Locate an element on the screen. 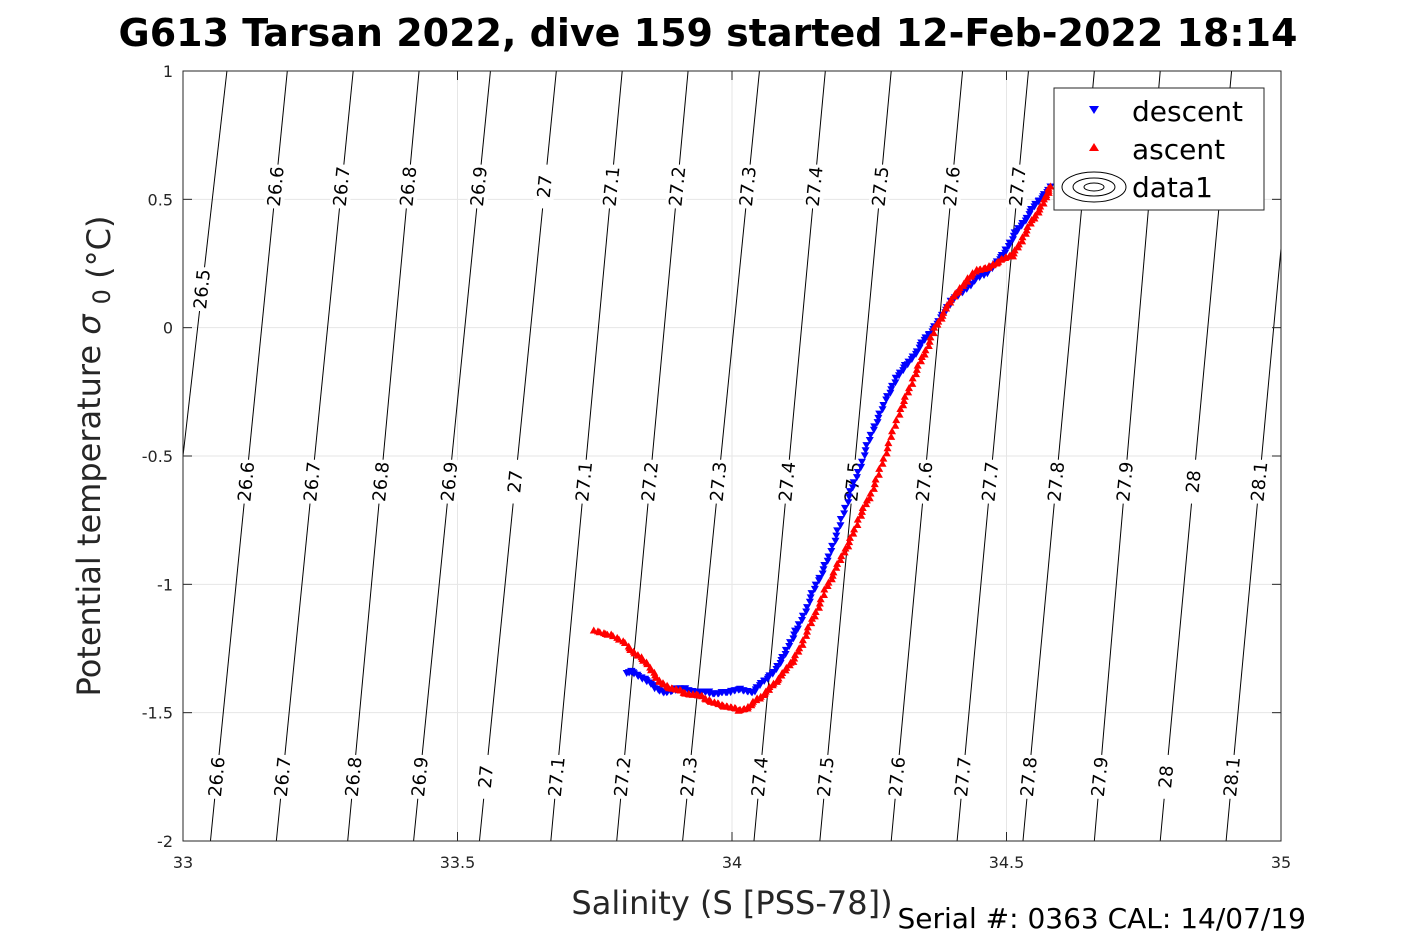  contour-label-text: 26.6 is located at coordinates (246, 482).